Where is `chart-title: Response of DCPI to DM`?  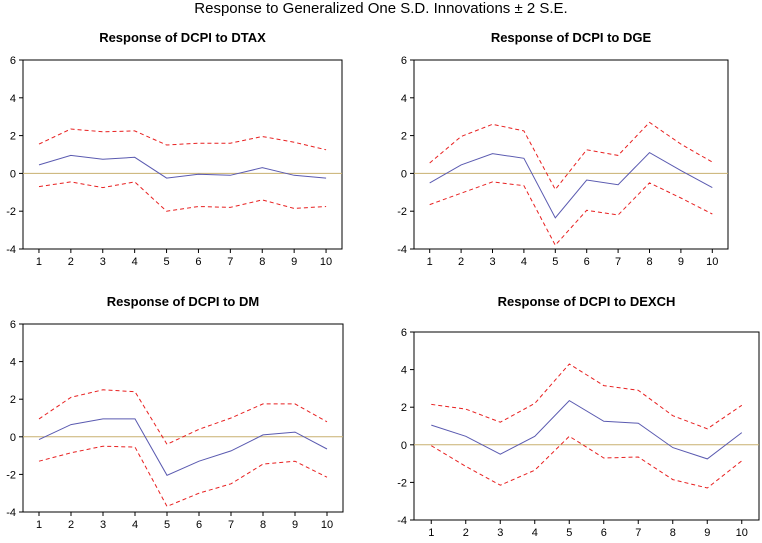 chart-title: Response of DCPI to DM is located at coordinates (183, 301).